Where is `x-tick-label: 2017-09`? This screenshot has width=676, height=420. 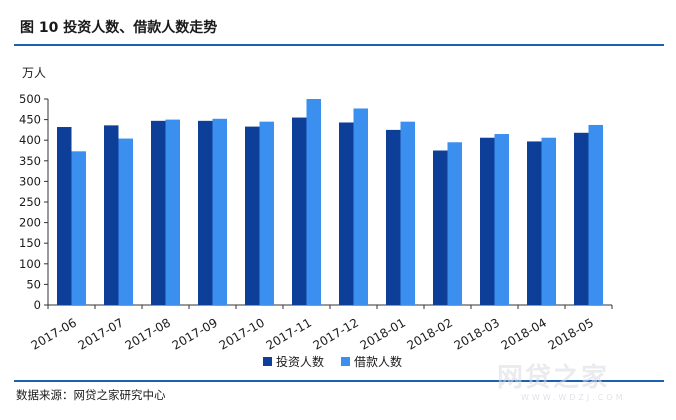 x-tick-label: 2017-09 is located at coordinates (195, 333).